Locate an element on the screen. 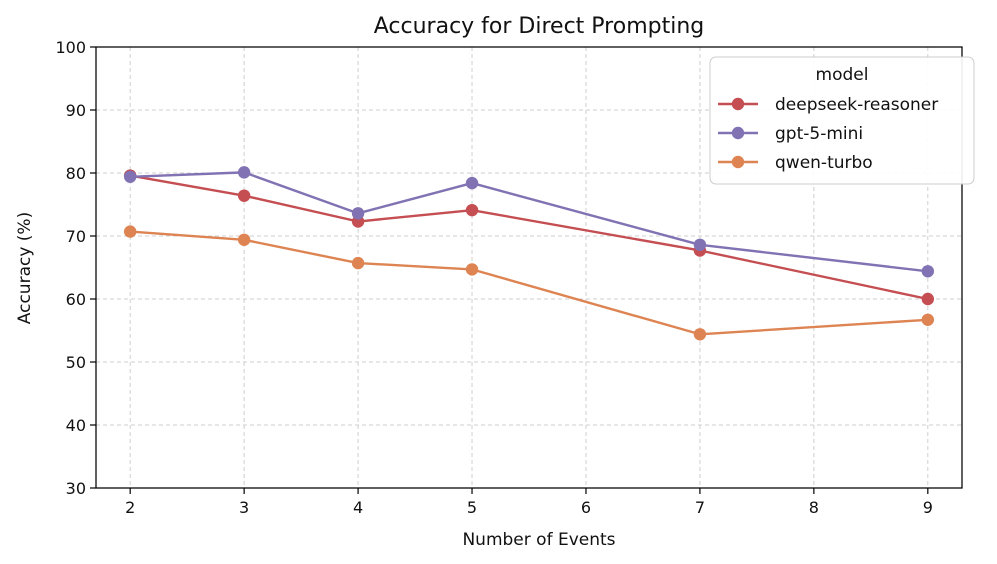  x-tick-label: 4 is located at coordinates (358, 507).